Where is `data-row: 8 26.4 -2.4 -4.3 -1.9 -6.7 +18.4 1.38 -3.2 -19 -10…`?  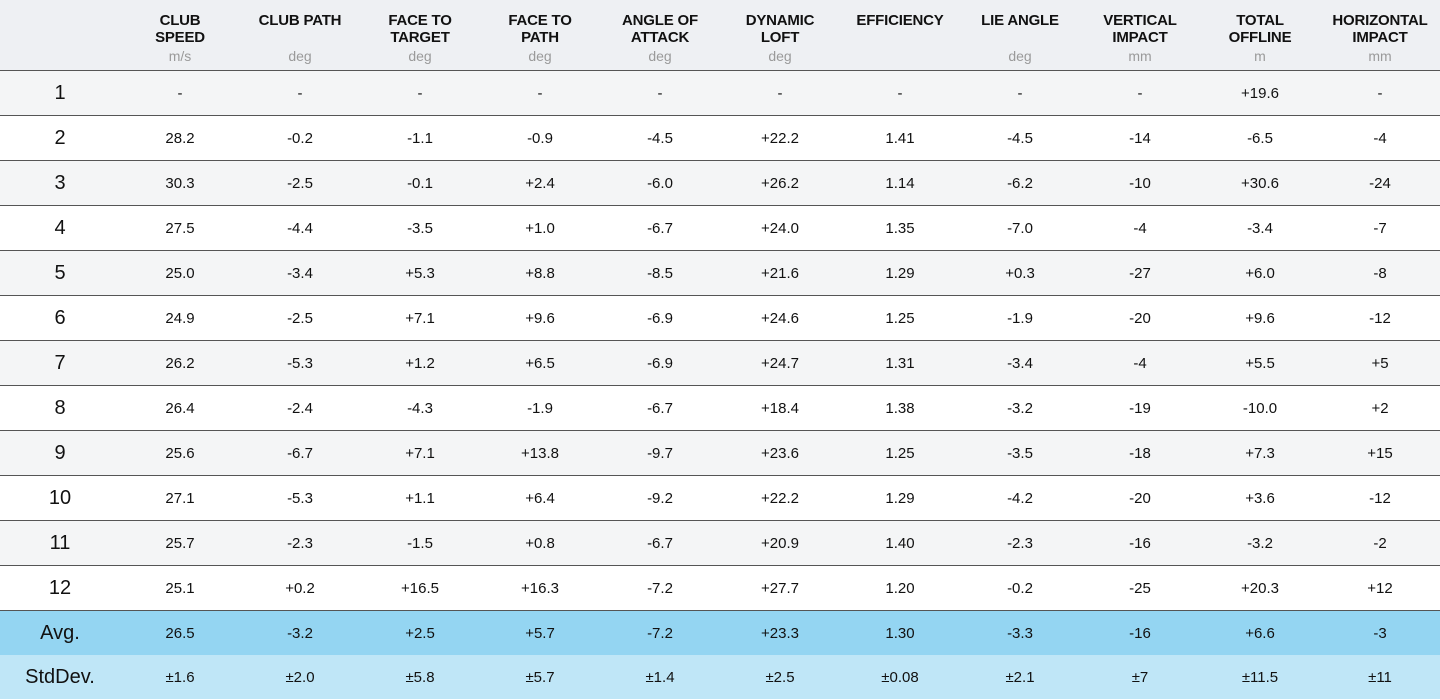 data-row: 8 26.4 -2.4 -4.3 -1.9 -6.7 +18.4 1.38 -3.2 -19 -10… is located at coordinates (720, 408).